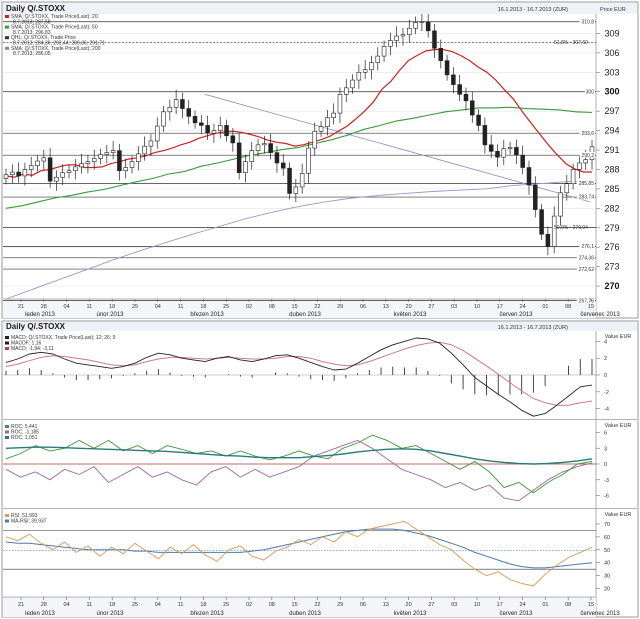 The width and height of the screenshot is (640, 619). Describe the element at coordinates (340, 605) in the screenshot. I see `x-tick-label: 29` at that location.